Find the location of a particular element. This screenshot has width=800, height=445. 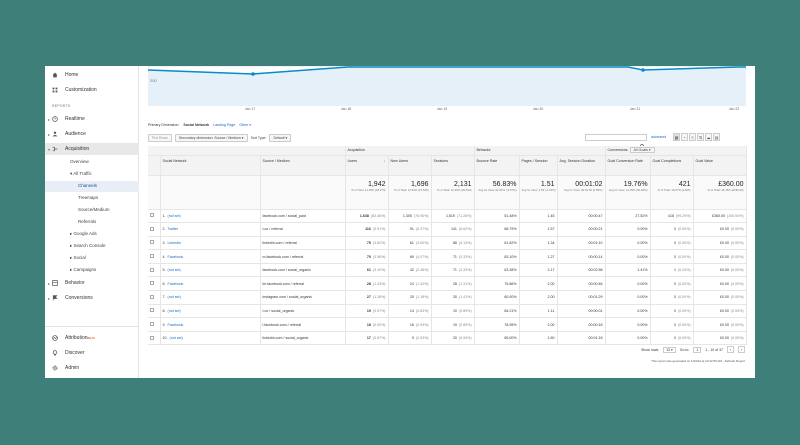

table-view-icon: ▦ is located at coordinates (676, 137).